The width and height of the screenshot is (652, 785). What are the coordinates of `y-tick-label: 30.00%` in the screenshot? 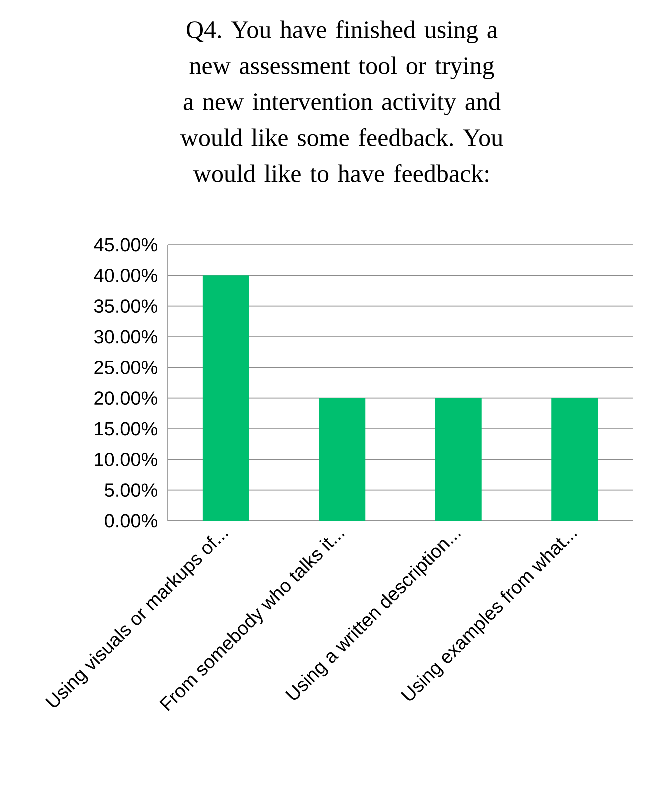 It's located at (126, 337).